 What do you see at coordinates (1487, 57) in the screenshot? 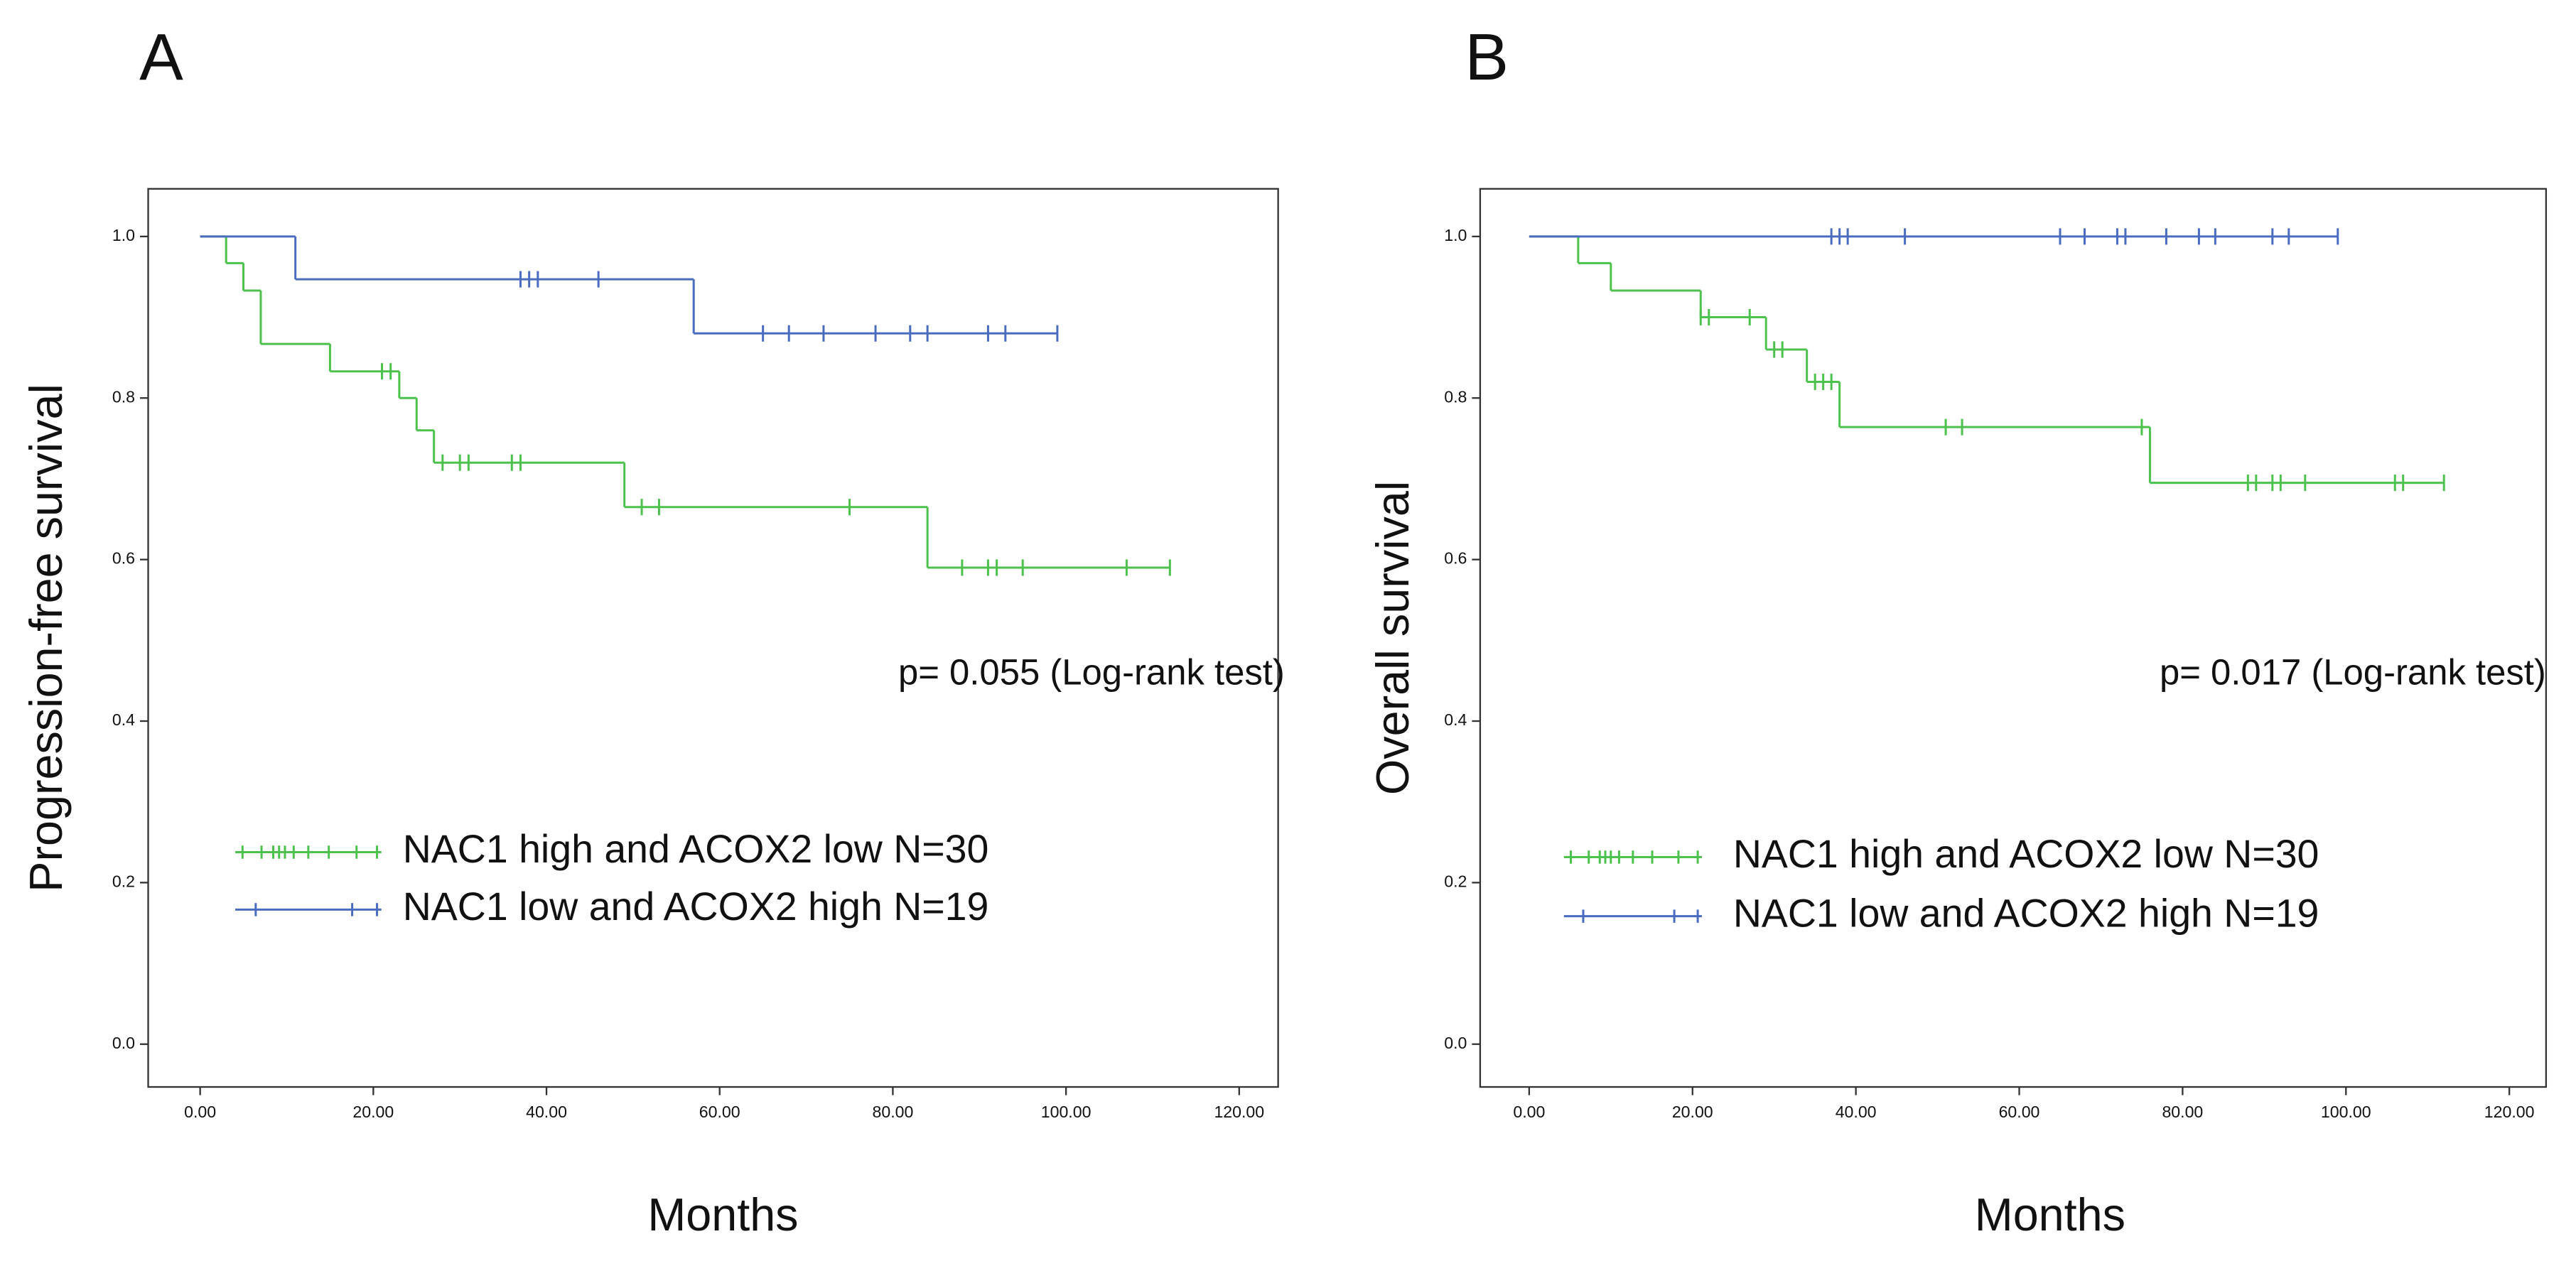
I see `panel-label: B` at bounding box center [1487, 57].